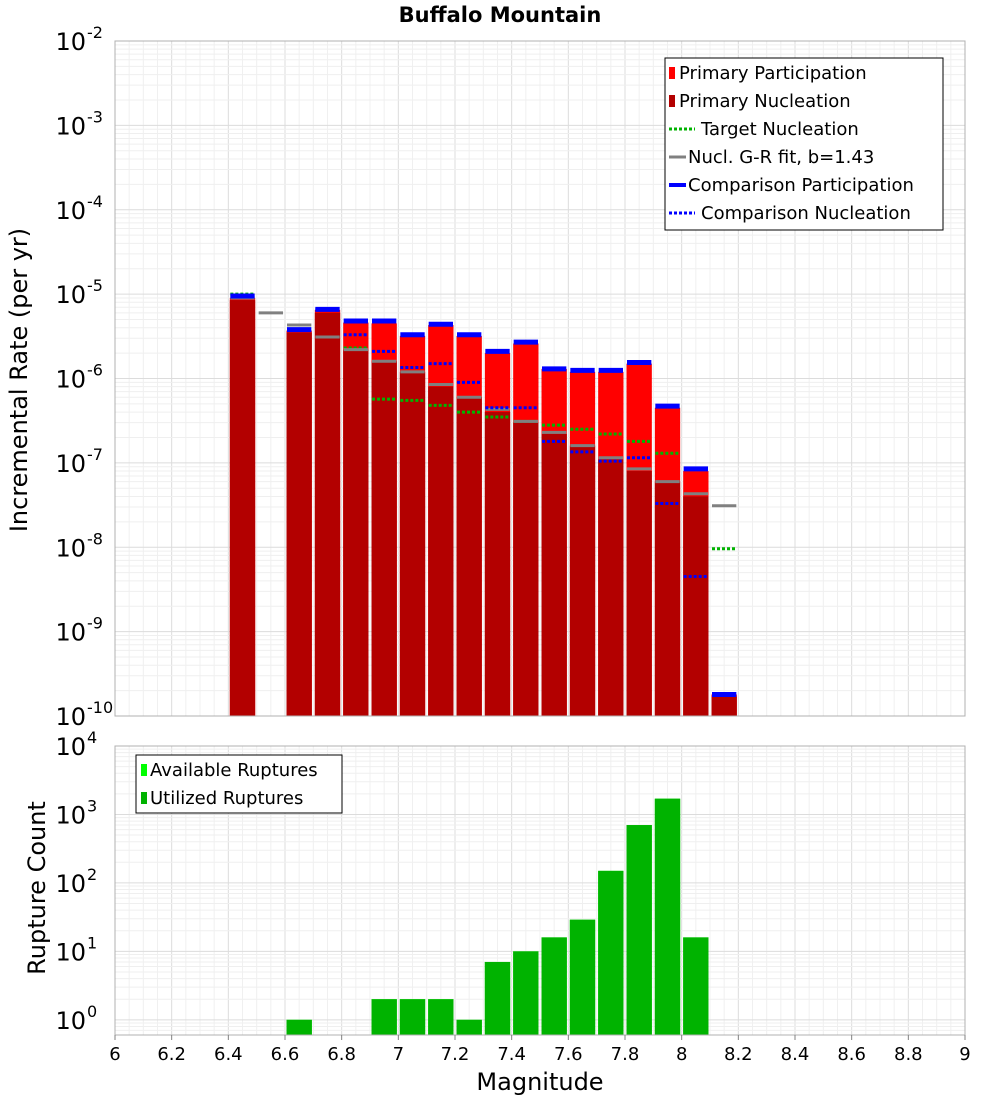 Image resolution: width=1000 pixels, height=1100 pixels. Describe the element at coordinates (37, 888) in the screenshot. I see `bottom-y-axis-title: Rupture Count` at that location.